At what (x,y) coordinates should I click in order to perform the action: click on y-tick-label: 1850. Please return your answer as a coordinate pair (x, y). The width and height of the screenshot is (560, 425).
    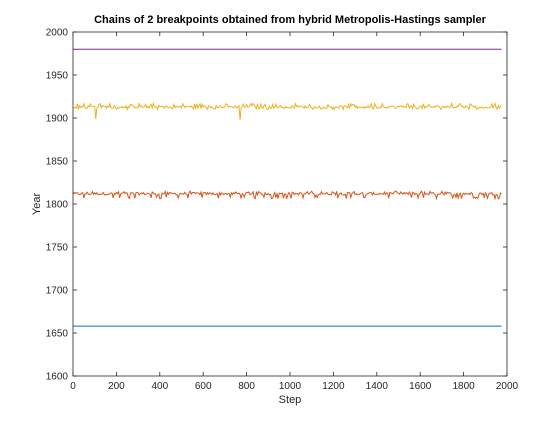
    Looking at the image, I should click on (57, 162).